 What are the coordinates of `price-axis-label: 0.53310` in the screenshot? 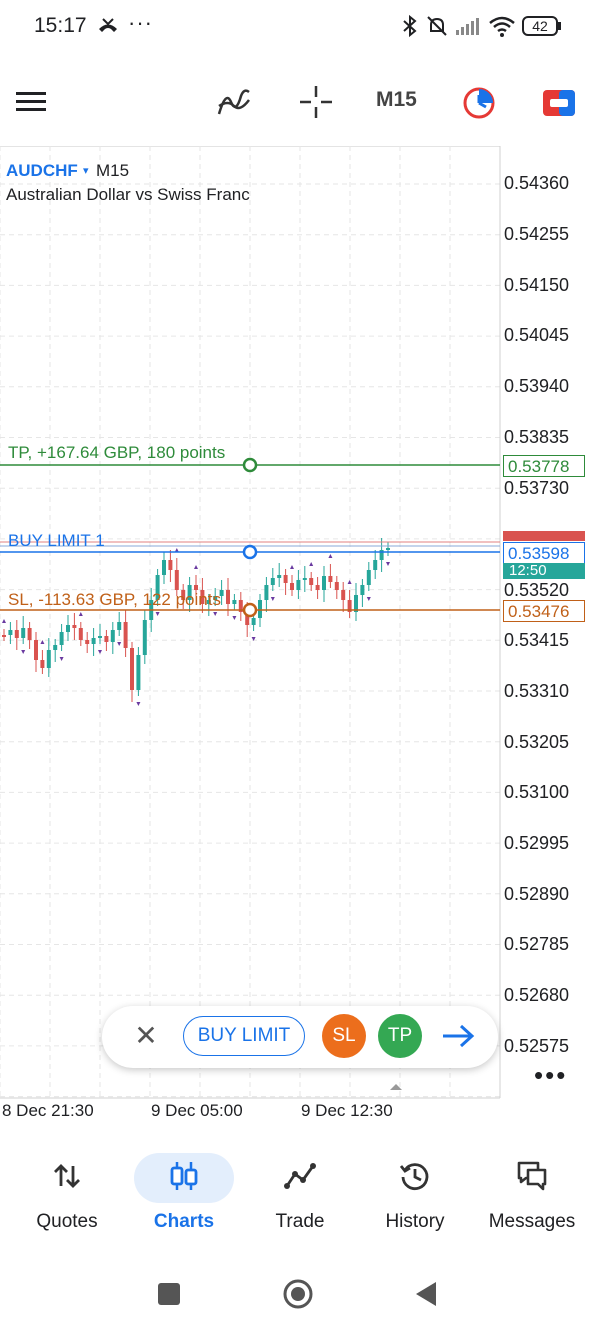 It's located at (537, 691).